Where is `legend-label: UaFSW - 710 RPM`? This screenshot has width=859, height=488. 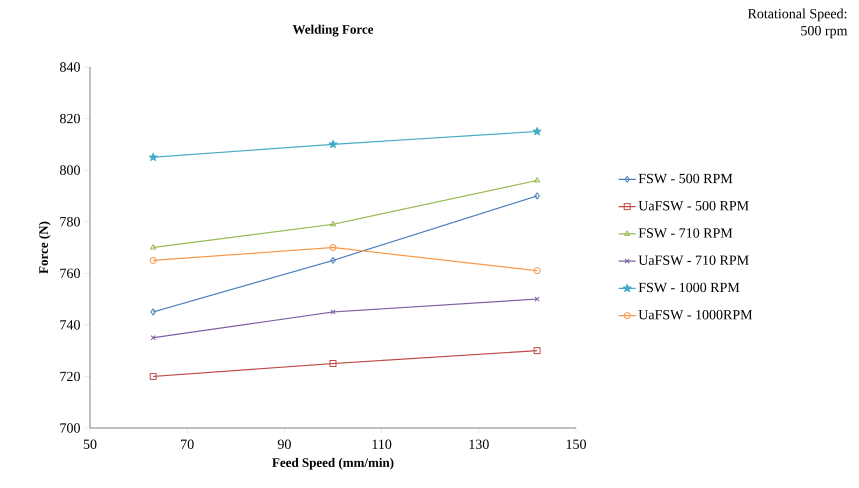 legend-label: UaFSW - 710 RPM is located at coordinates (693, 260).